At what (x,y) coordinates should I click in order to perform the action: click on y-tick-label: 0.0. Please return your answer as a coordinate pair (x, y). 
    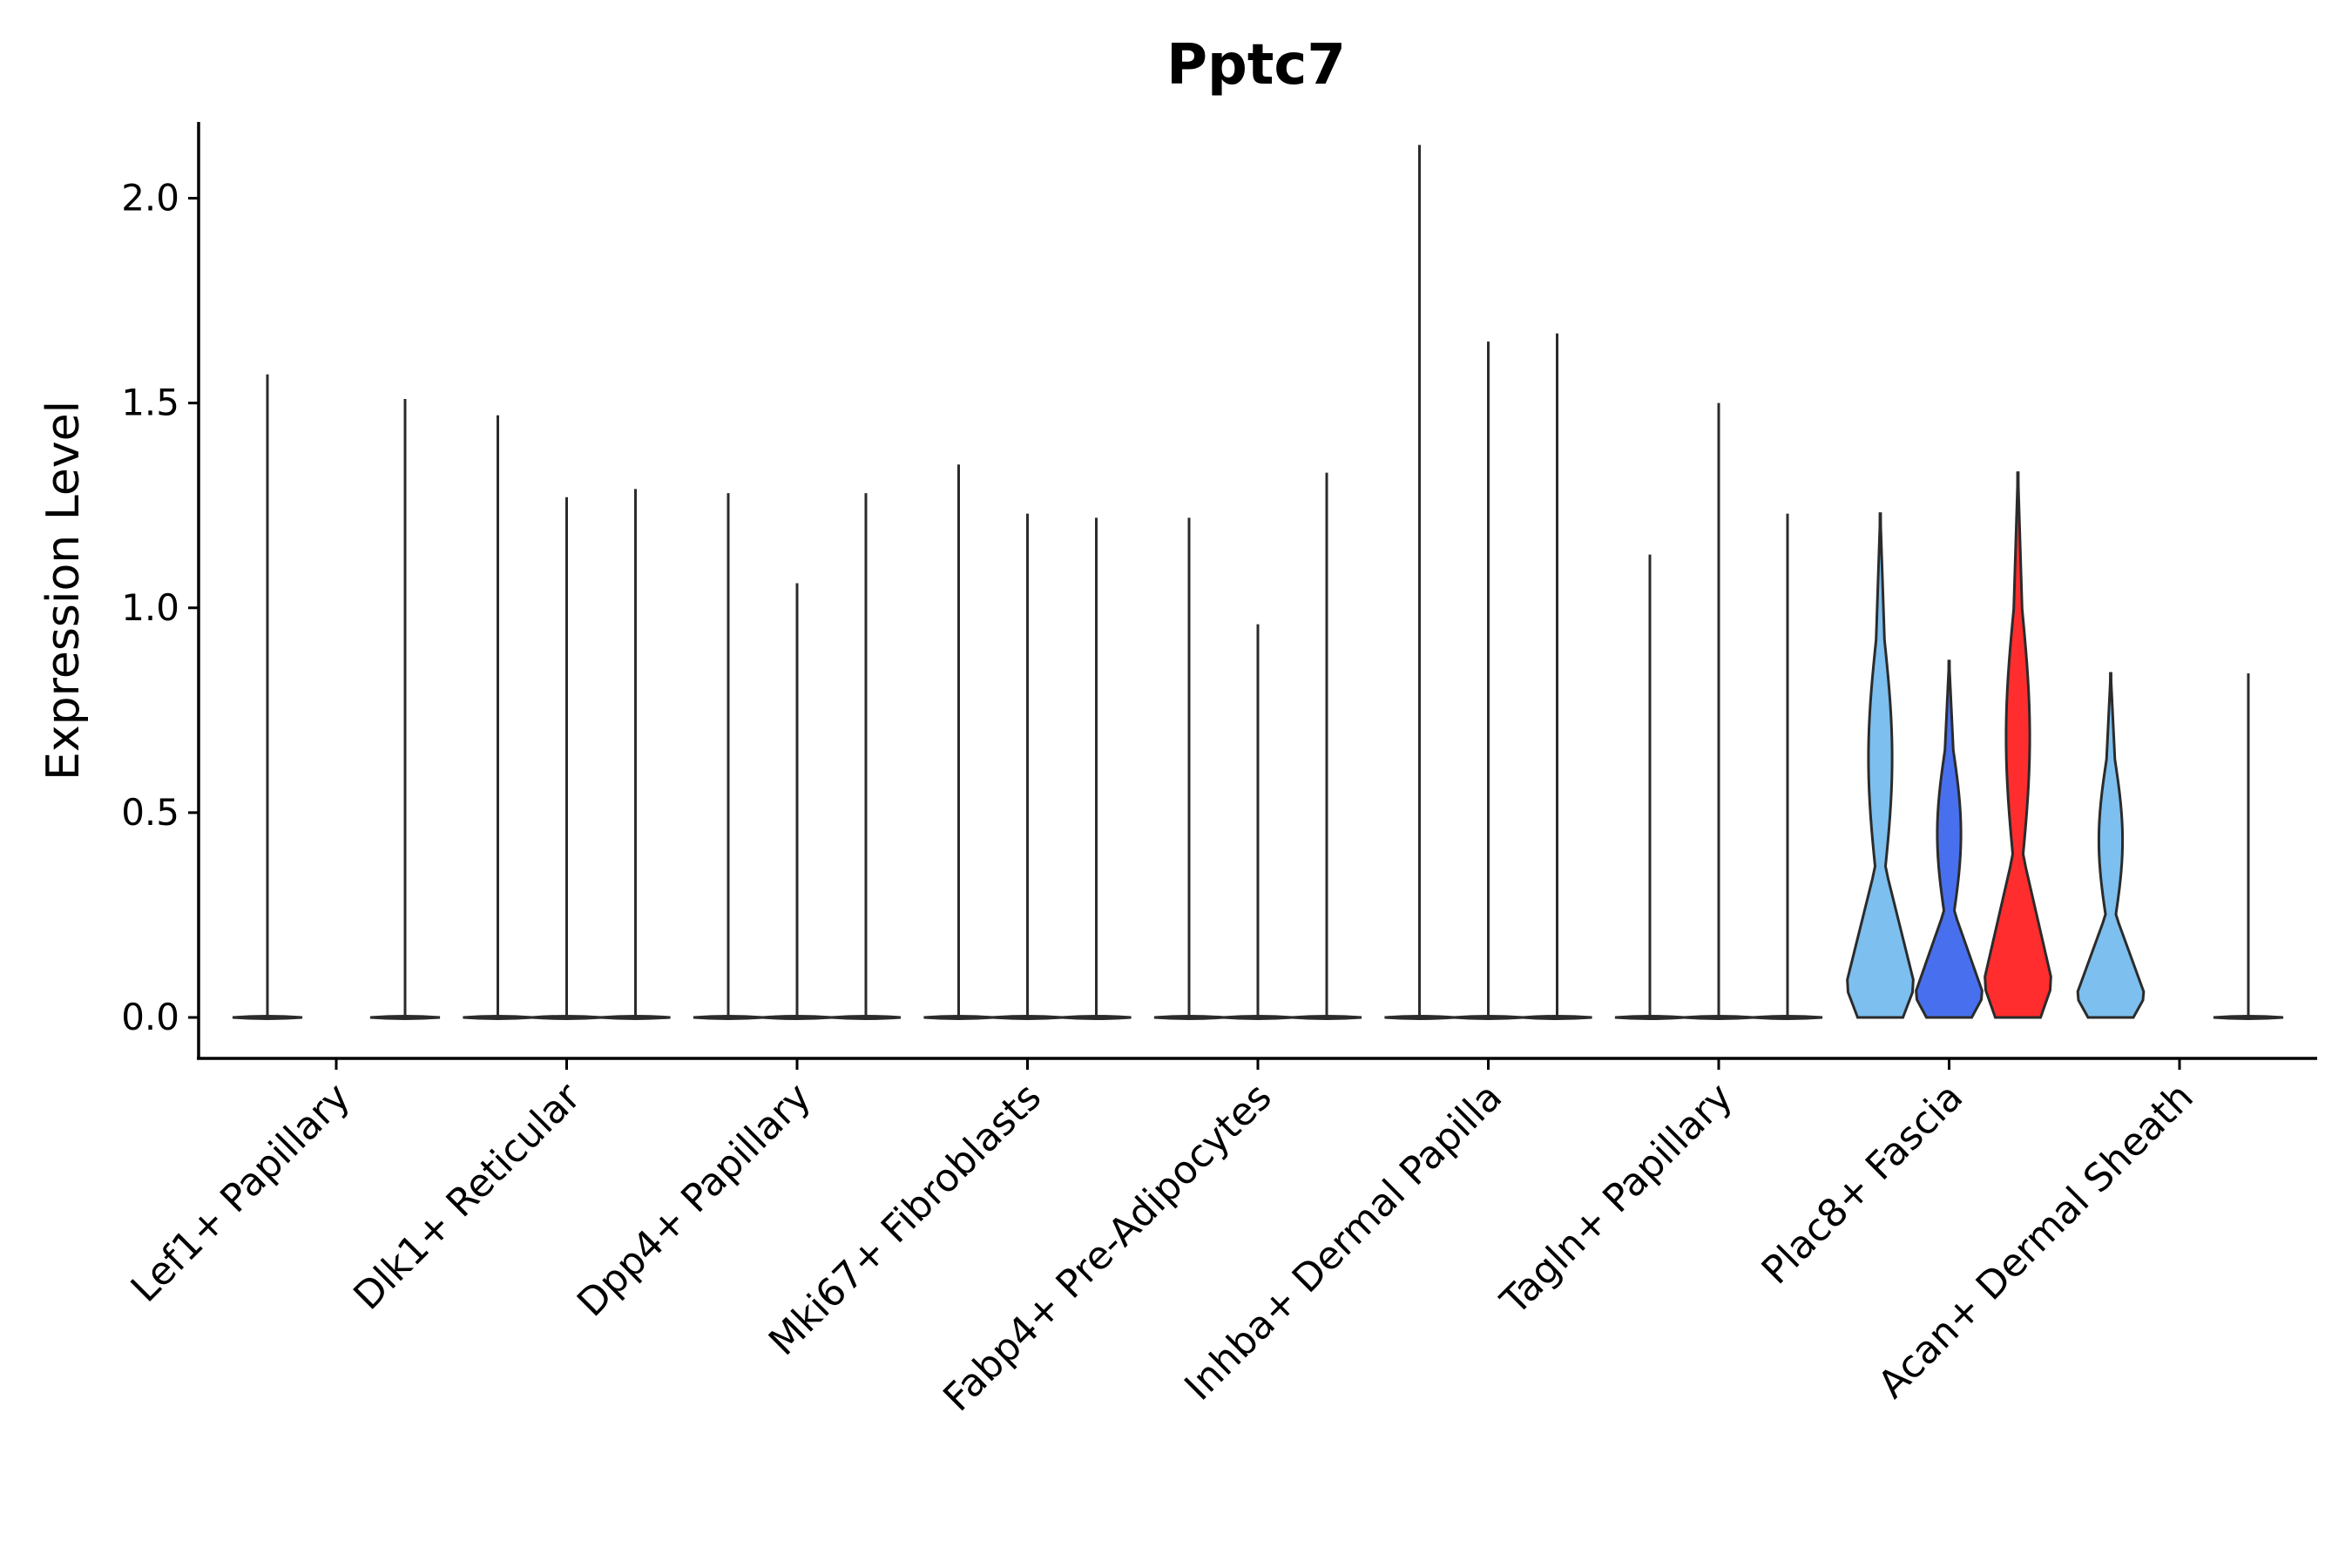
    Looking at the image, I should click on (150, 1017).